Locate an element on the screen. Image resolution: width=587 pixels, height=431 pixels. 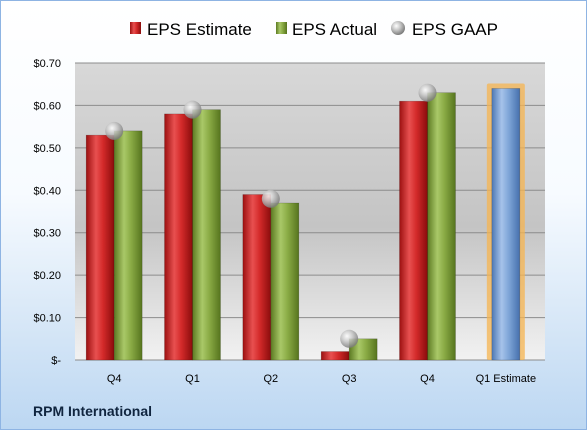
y-tick-label: $- is located at coordinates (56, 361).